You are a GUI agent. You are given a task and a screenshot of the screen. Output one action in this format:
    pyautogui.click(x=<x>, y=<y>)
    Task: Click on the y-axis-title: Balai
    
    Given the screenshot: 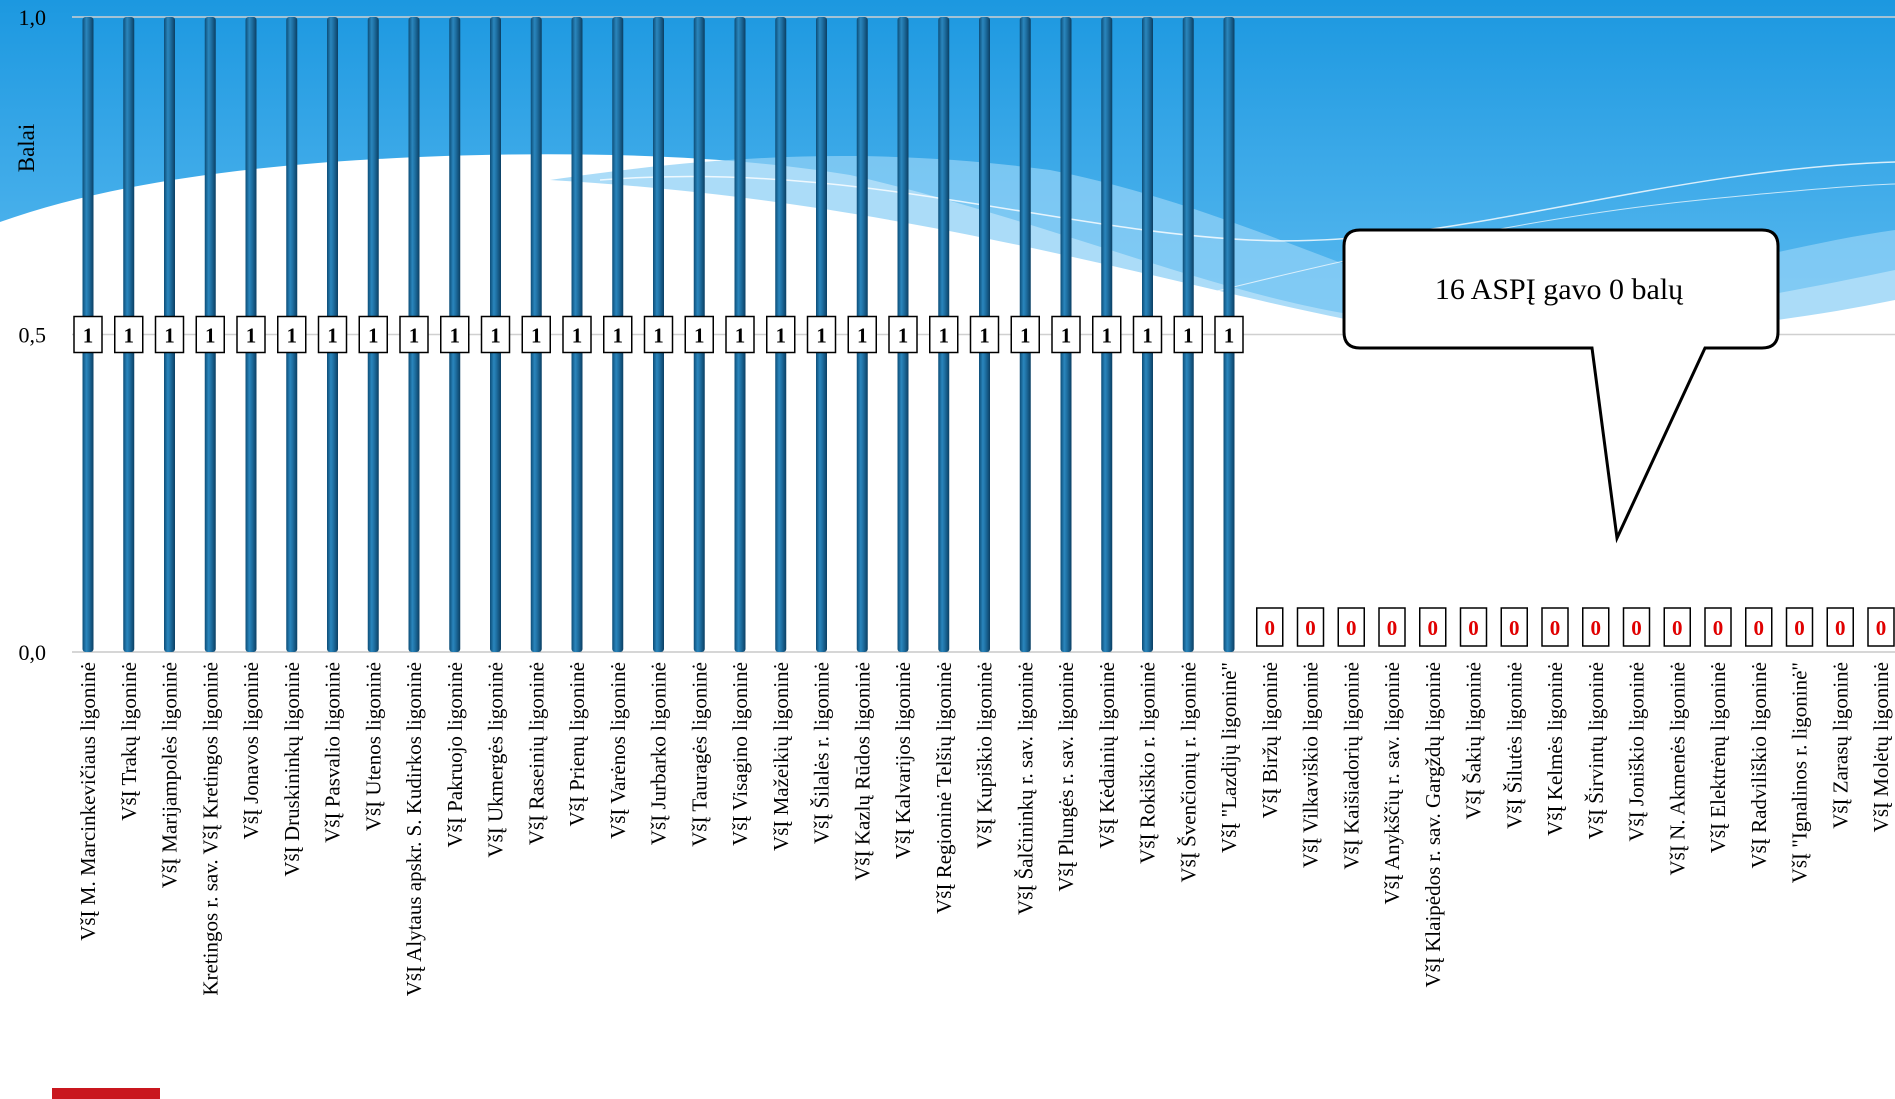 What is the action you would take?
    pyautogui.click(x=26, y=148)
    